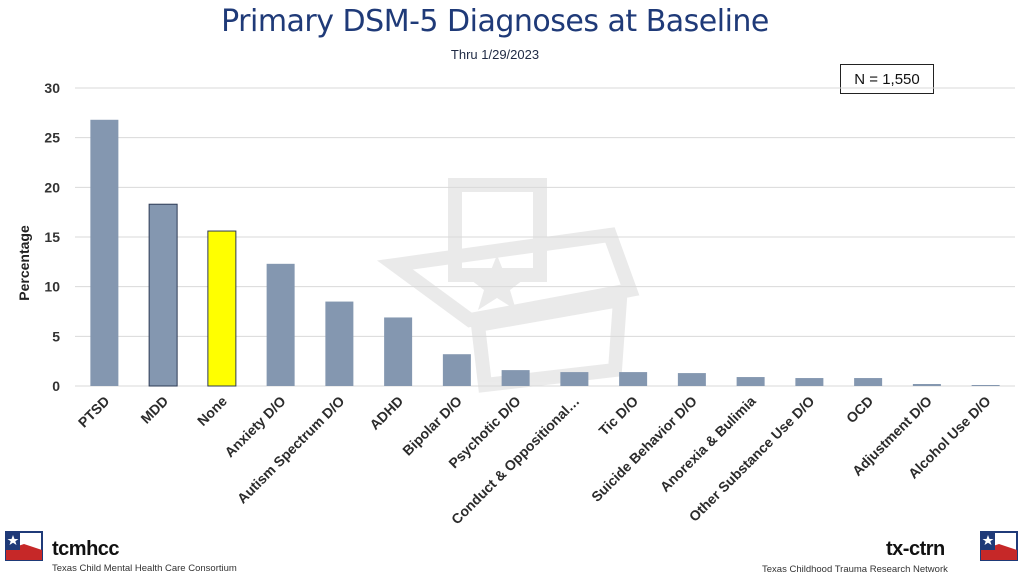 The image size is (1024, 576). I want to click on x-tick-label: Tic D/O, so click(618, 416).